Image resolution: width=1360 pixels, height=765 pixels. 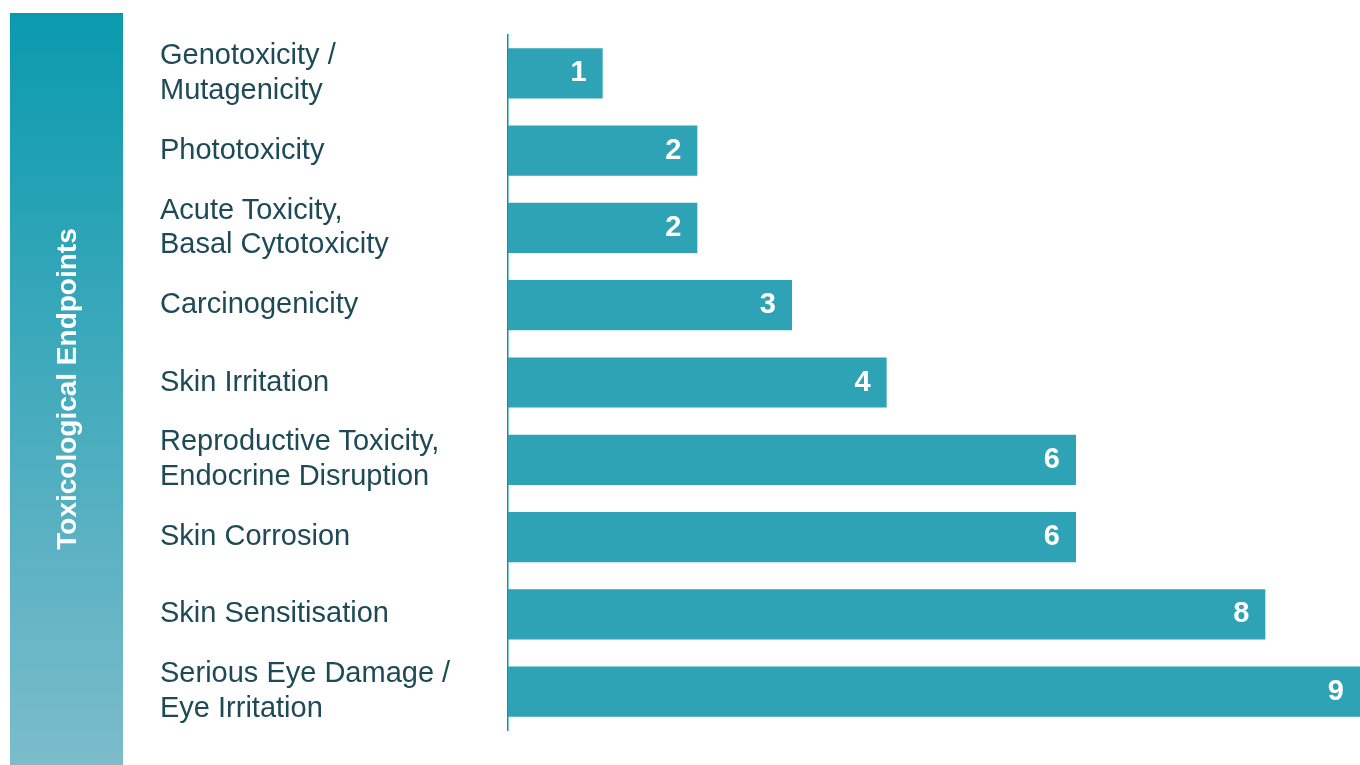 What do you see at coordinates (259, 303) in the screenshot?
I see `y-tick-label: Carcinogenicity` at bounding box center [259, 303].